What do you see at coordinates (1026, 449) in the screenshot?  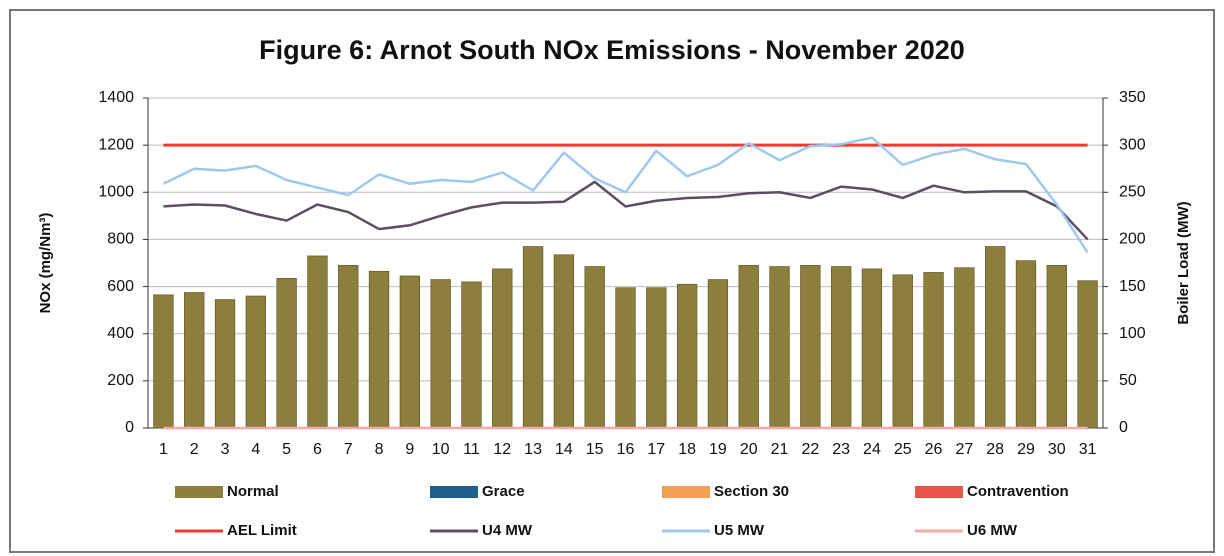 I see `x-tick-label: 29` at bounding box center [1026, 449].